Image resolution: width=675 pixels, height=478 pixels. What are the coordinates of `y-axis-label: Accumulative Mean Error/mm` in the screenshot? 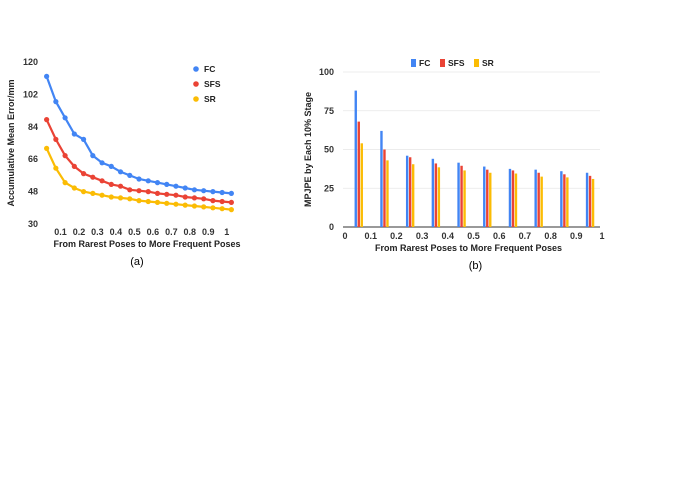 It's located at (11, 142).